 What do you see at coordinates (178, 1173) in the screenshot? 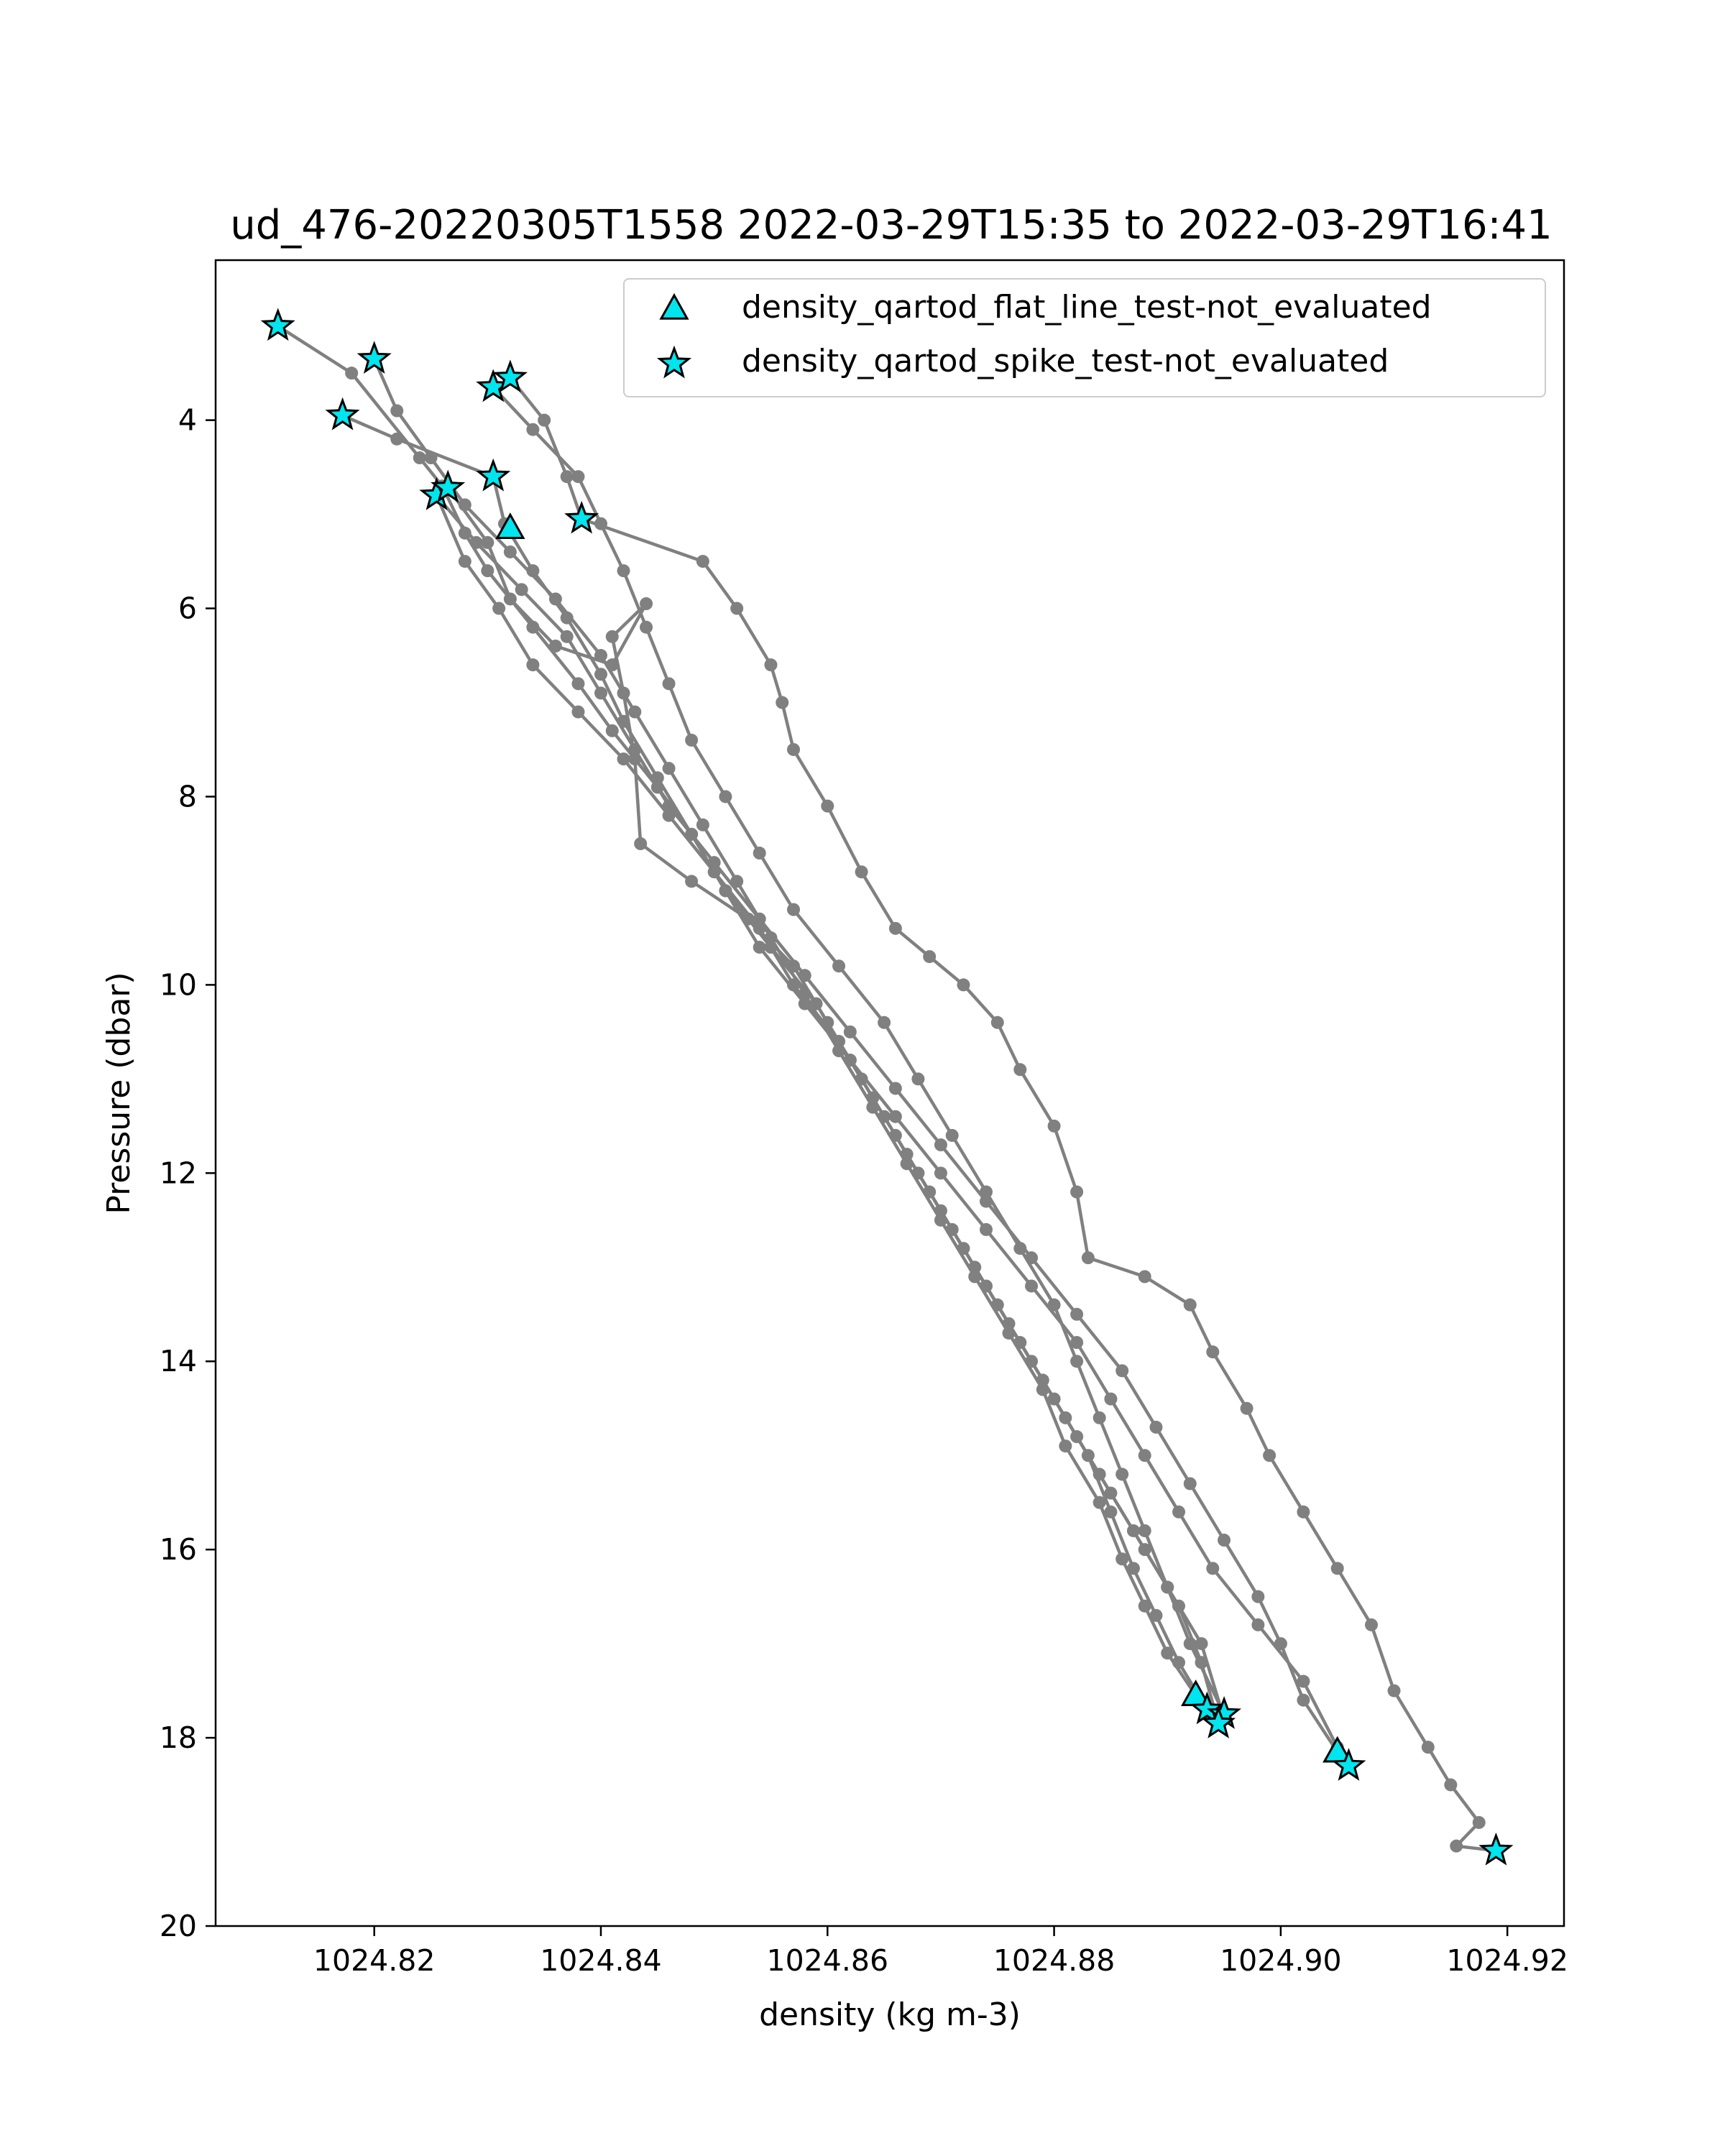
I see `y-tick-label: 12` at bounding box center [178, 1173].